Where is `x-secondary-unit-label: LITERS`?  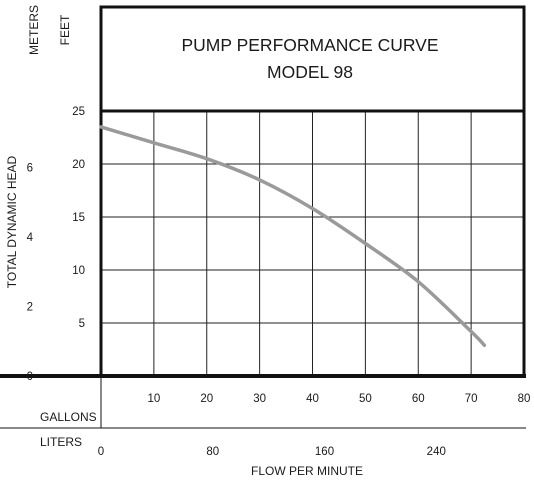 x-secondary-unit-label: LITERS is located at coordinates (61, 442).